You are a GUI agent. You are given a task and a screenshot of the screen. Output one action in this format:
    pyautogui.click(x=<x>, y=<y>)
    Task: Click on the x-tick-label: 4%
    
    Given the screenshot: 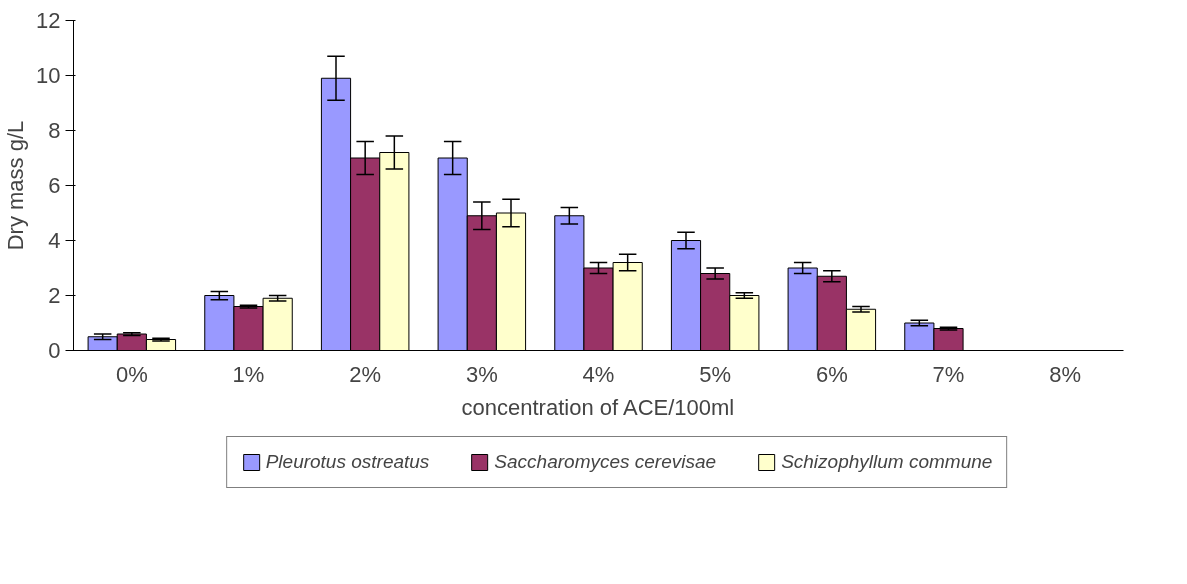 What is the action you would take?
    pyautogui.click(x=598, y=374)
    